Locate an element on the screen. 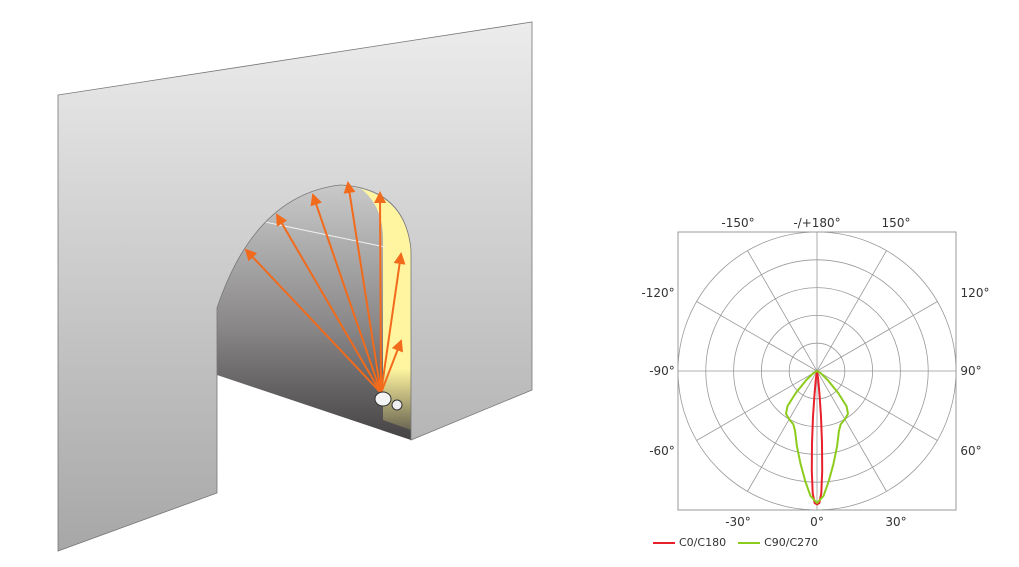  inner-back-face is located at coordinates (314, 312).